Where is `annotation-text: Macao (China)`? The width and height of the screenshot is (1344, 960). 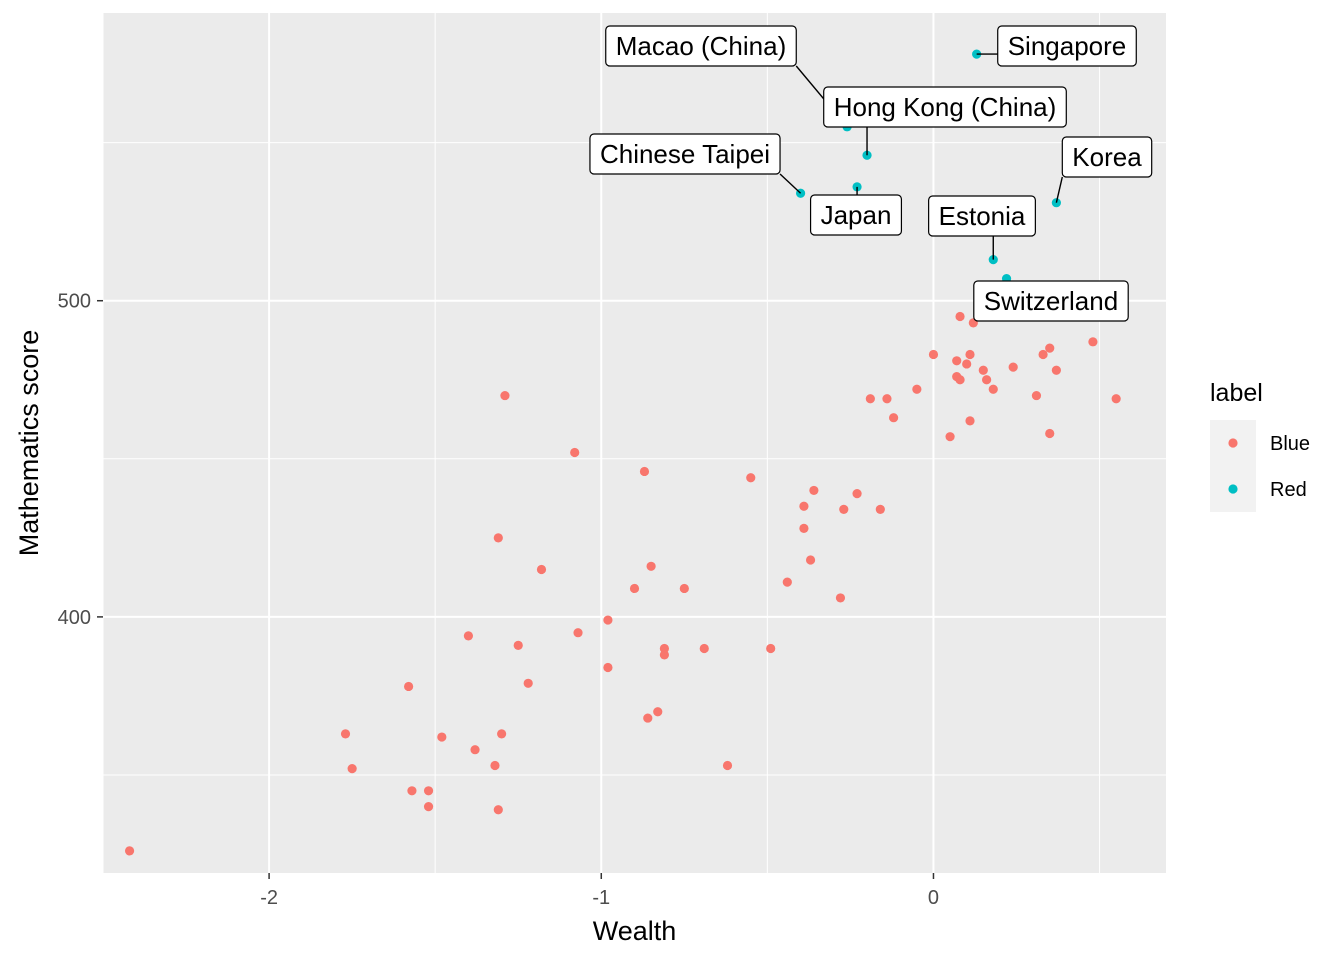
annotation-text: Macao (China) is located at coordinates (701, 46).